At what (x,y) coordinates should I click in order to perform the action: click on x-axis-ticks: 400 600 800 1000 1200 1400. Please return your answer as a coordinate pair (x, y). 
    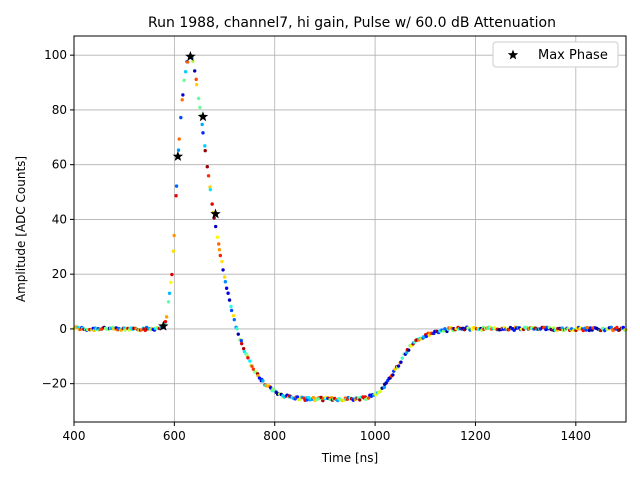
    Looking at the image, I should click on (327, 432).